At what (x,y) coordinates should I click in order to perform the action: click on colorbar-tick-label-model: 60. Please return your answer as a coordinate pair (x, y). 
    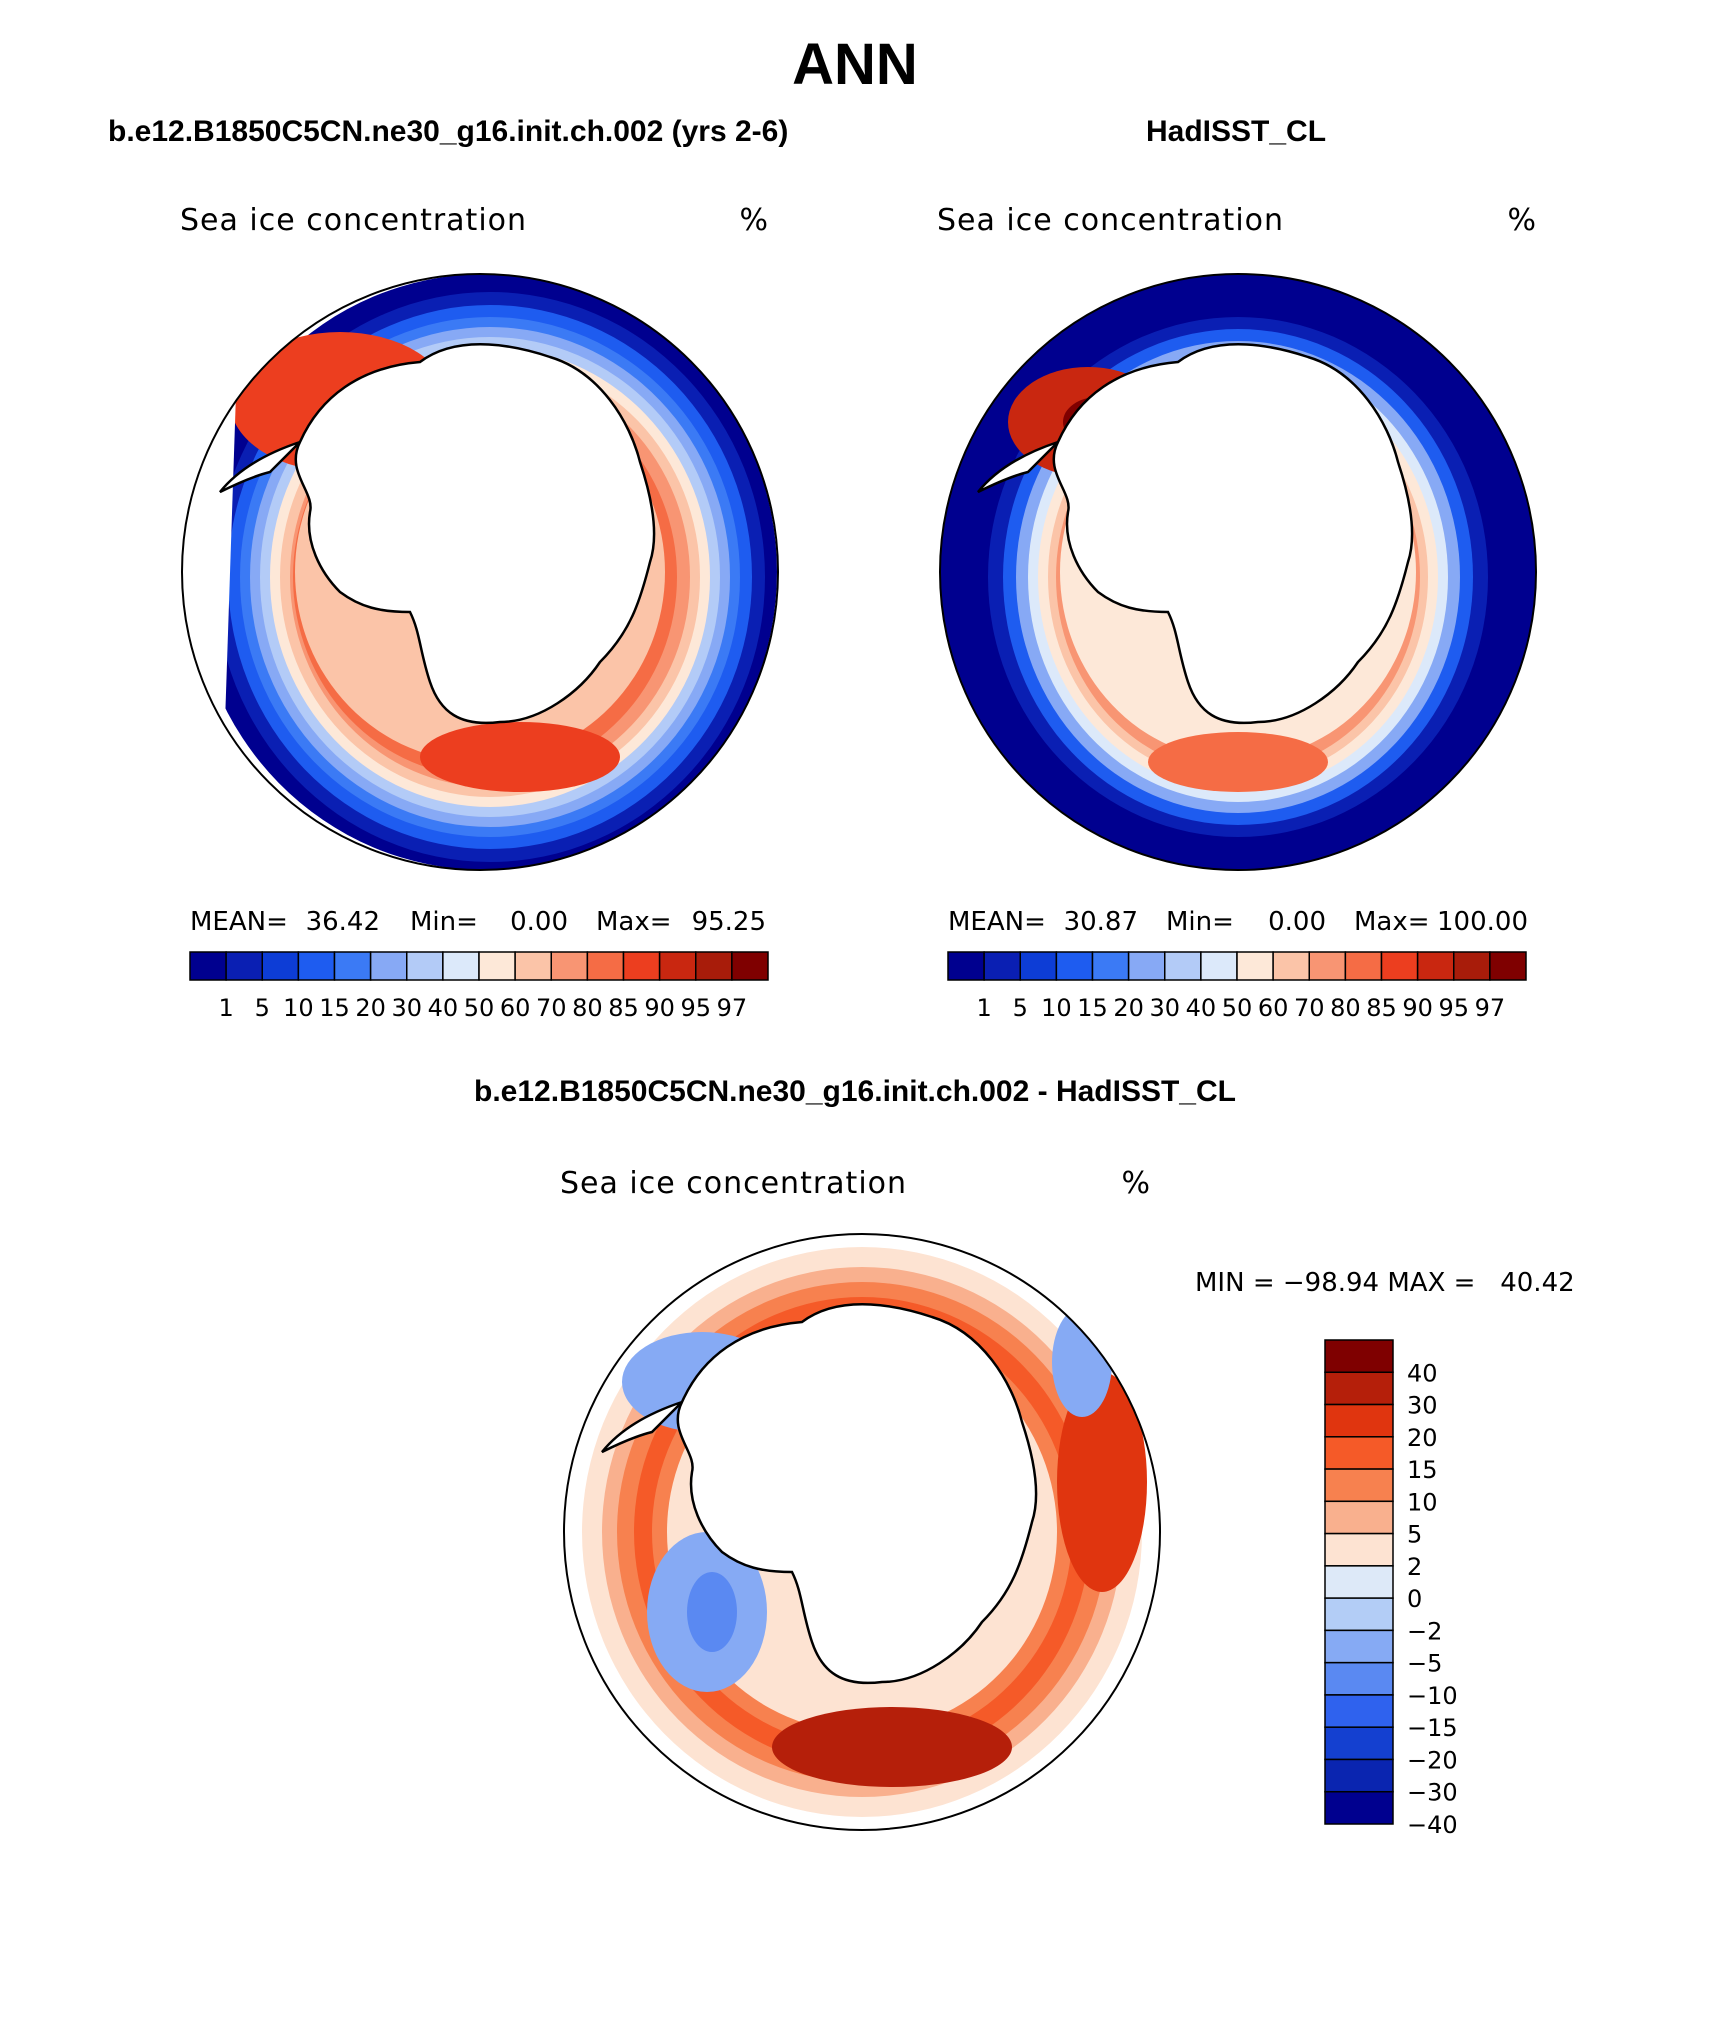
    Looking at the image, I should click on (515, 1008).